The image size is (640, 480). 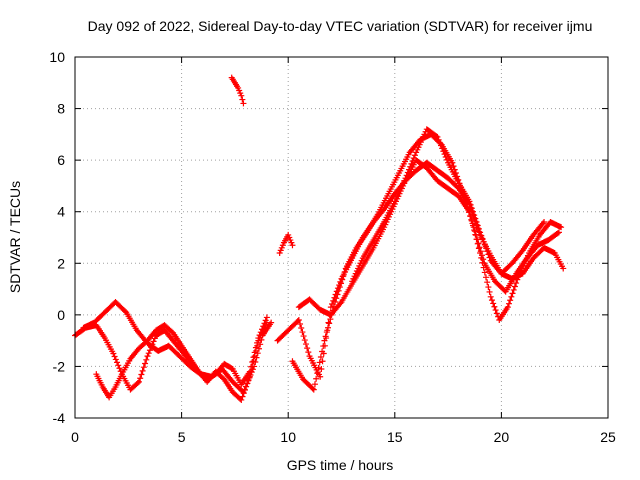 I want to click on x-tick-label: 25, so click(x=608, y=437).